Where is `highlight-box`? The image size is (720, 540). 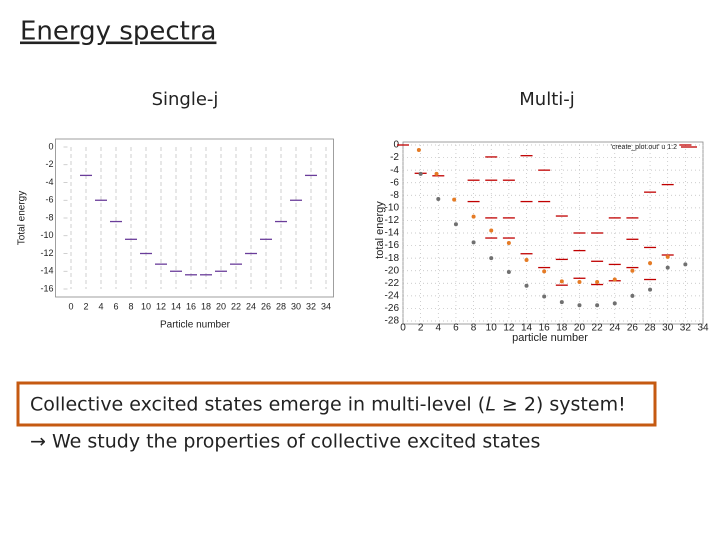 highlight-box is located at coordinates (336, 404).